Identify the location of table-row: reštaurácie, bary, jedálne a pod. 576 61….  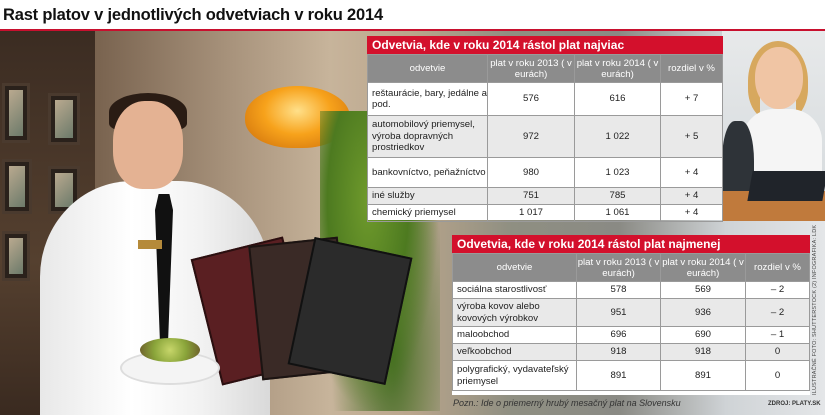
(545, 99).